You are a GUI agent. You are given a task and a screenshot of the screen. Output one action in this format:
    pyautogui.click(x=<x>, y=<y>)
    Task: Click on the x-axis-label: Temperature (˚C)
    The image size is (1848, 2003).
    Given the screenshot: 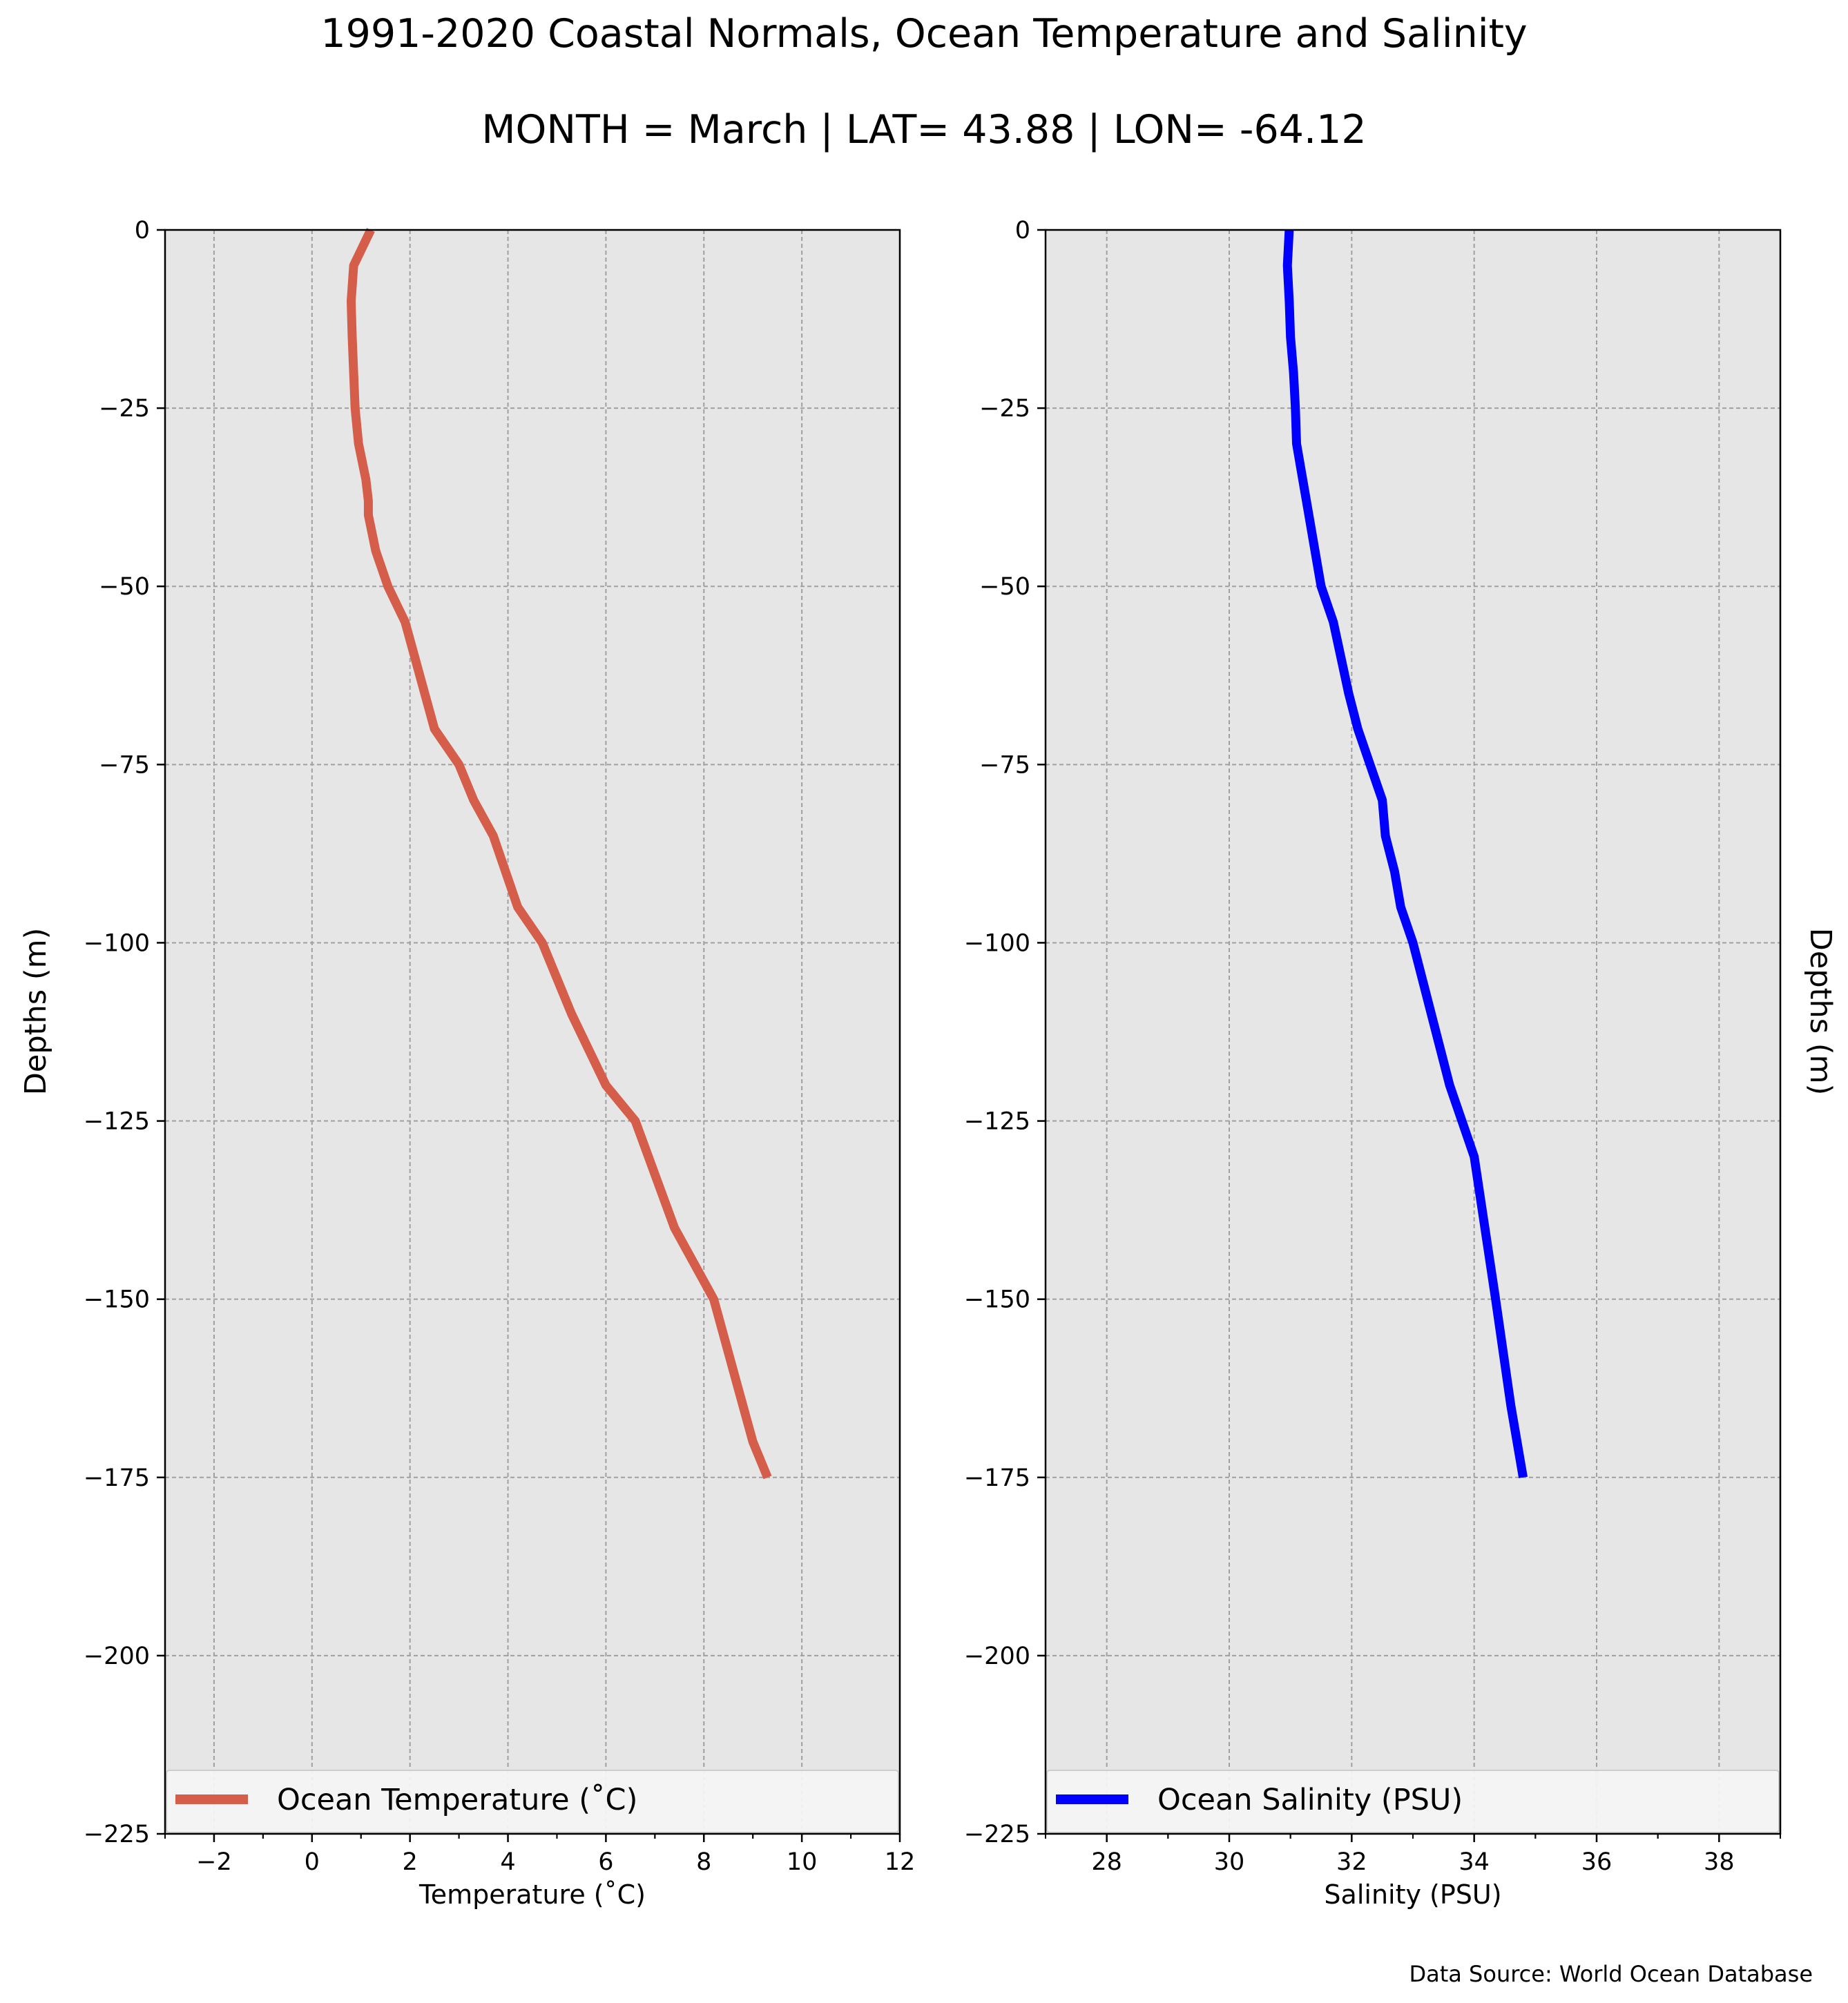 What is the action you would take?
    pyautogui.click(x=532, y=1895)
    